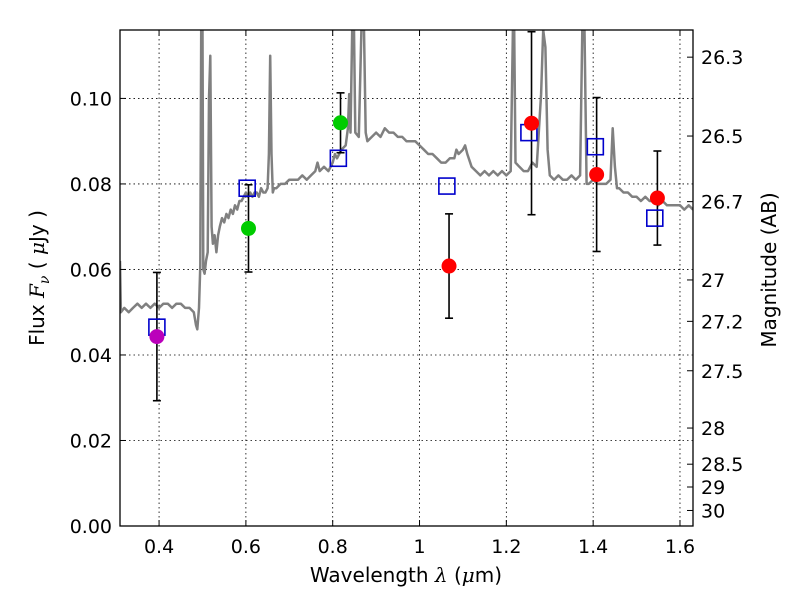 The image size is (800, 600). What do you see at coordinates (159, 547) in the screenshot?
I see `x-tick-label: 0.4` at bounding box center [159, 547].